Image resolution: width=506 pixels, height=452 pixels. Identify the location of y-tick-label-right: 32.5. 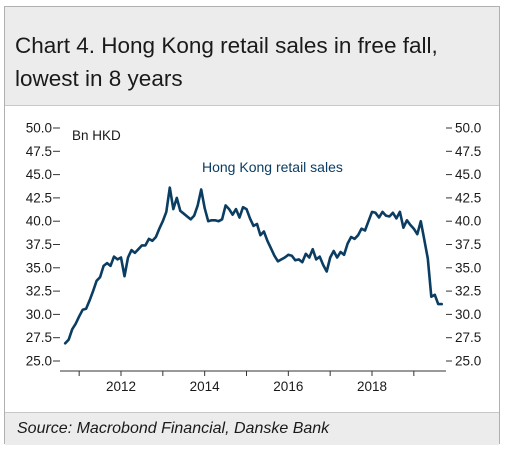
(468, 291).